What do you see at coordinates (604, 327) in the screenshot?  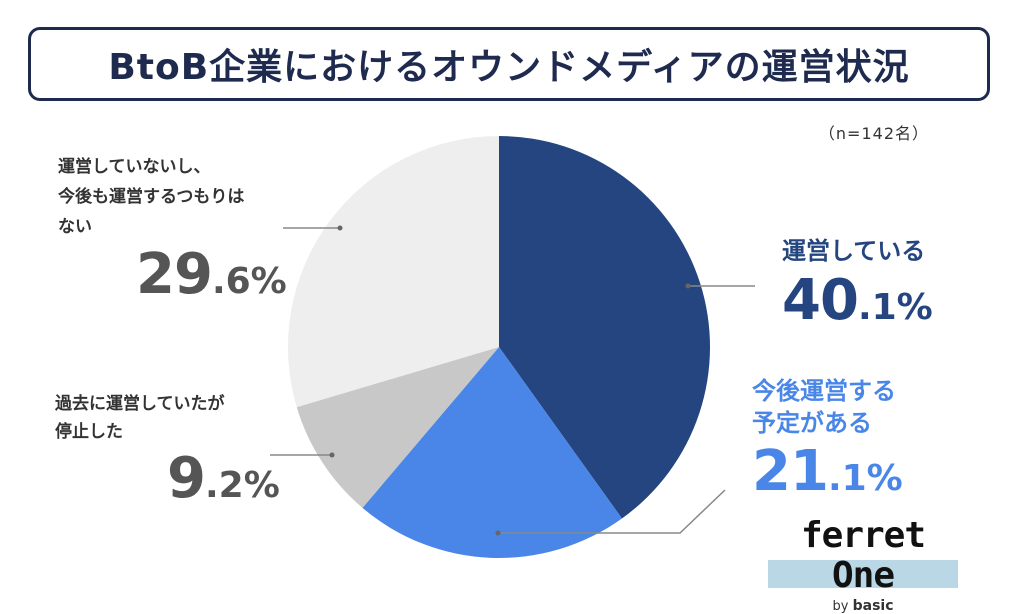 I see `slice-operating` at bounding box center [604, 327].